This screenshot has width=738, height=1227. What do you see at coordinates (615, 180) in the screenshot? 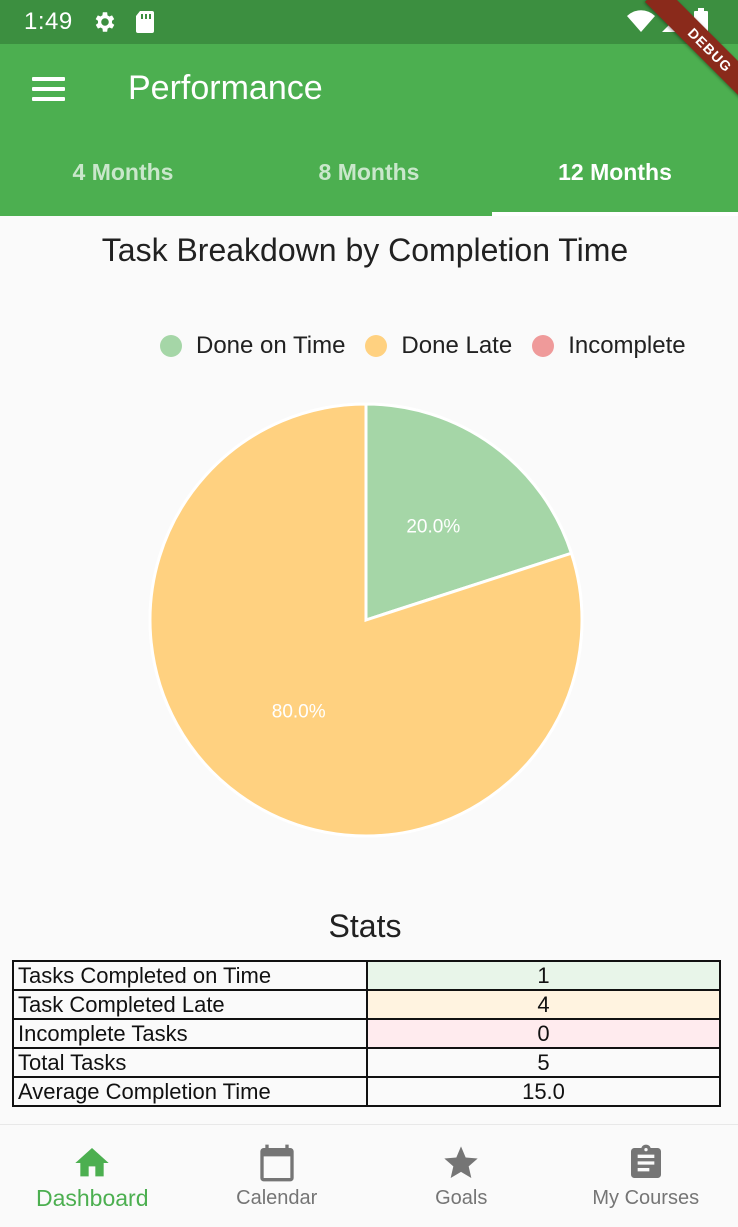
I see `tab-12-months: 12 Months` at bounding box center [615, 180].